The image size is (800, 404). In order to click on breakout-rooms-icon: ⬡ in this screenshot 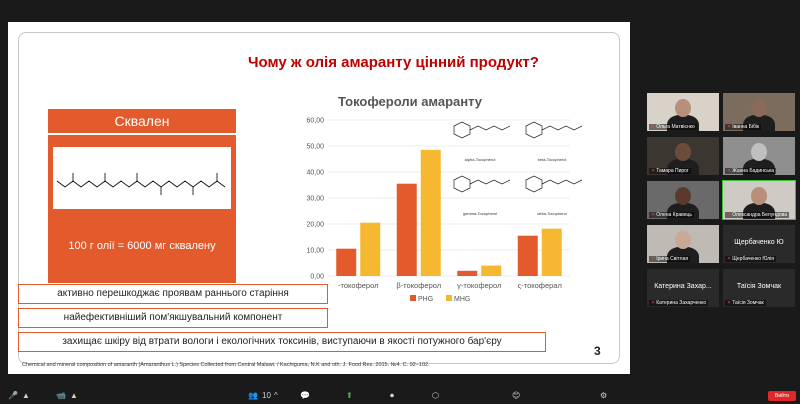, I will do `click(435, 395)`.